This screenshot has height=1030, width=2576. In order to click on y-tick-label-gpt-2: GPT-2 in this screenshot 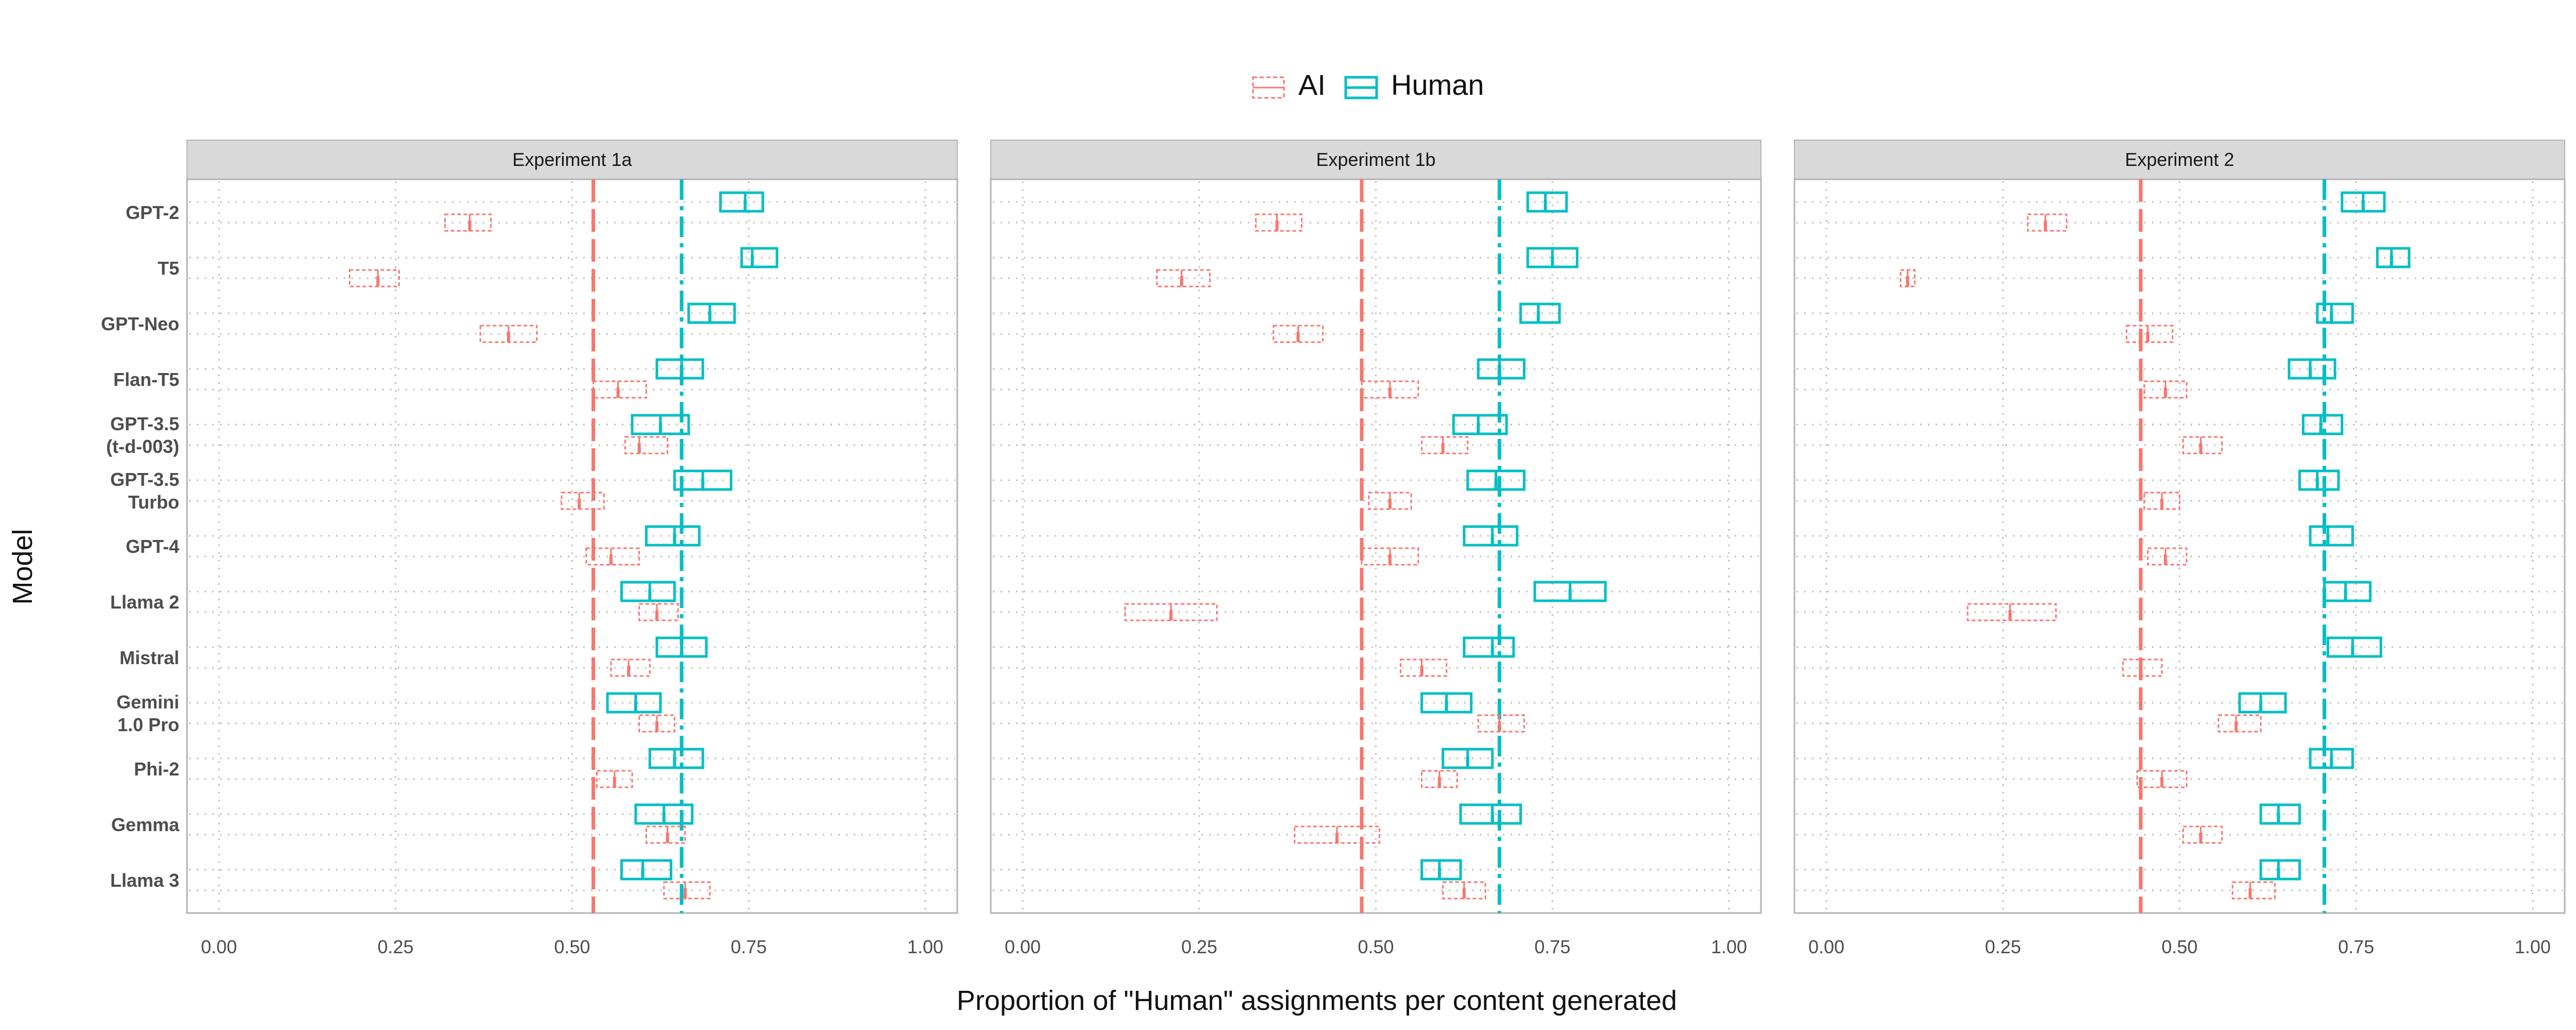, I will do `click(152, 212)`.